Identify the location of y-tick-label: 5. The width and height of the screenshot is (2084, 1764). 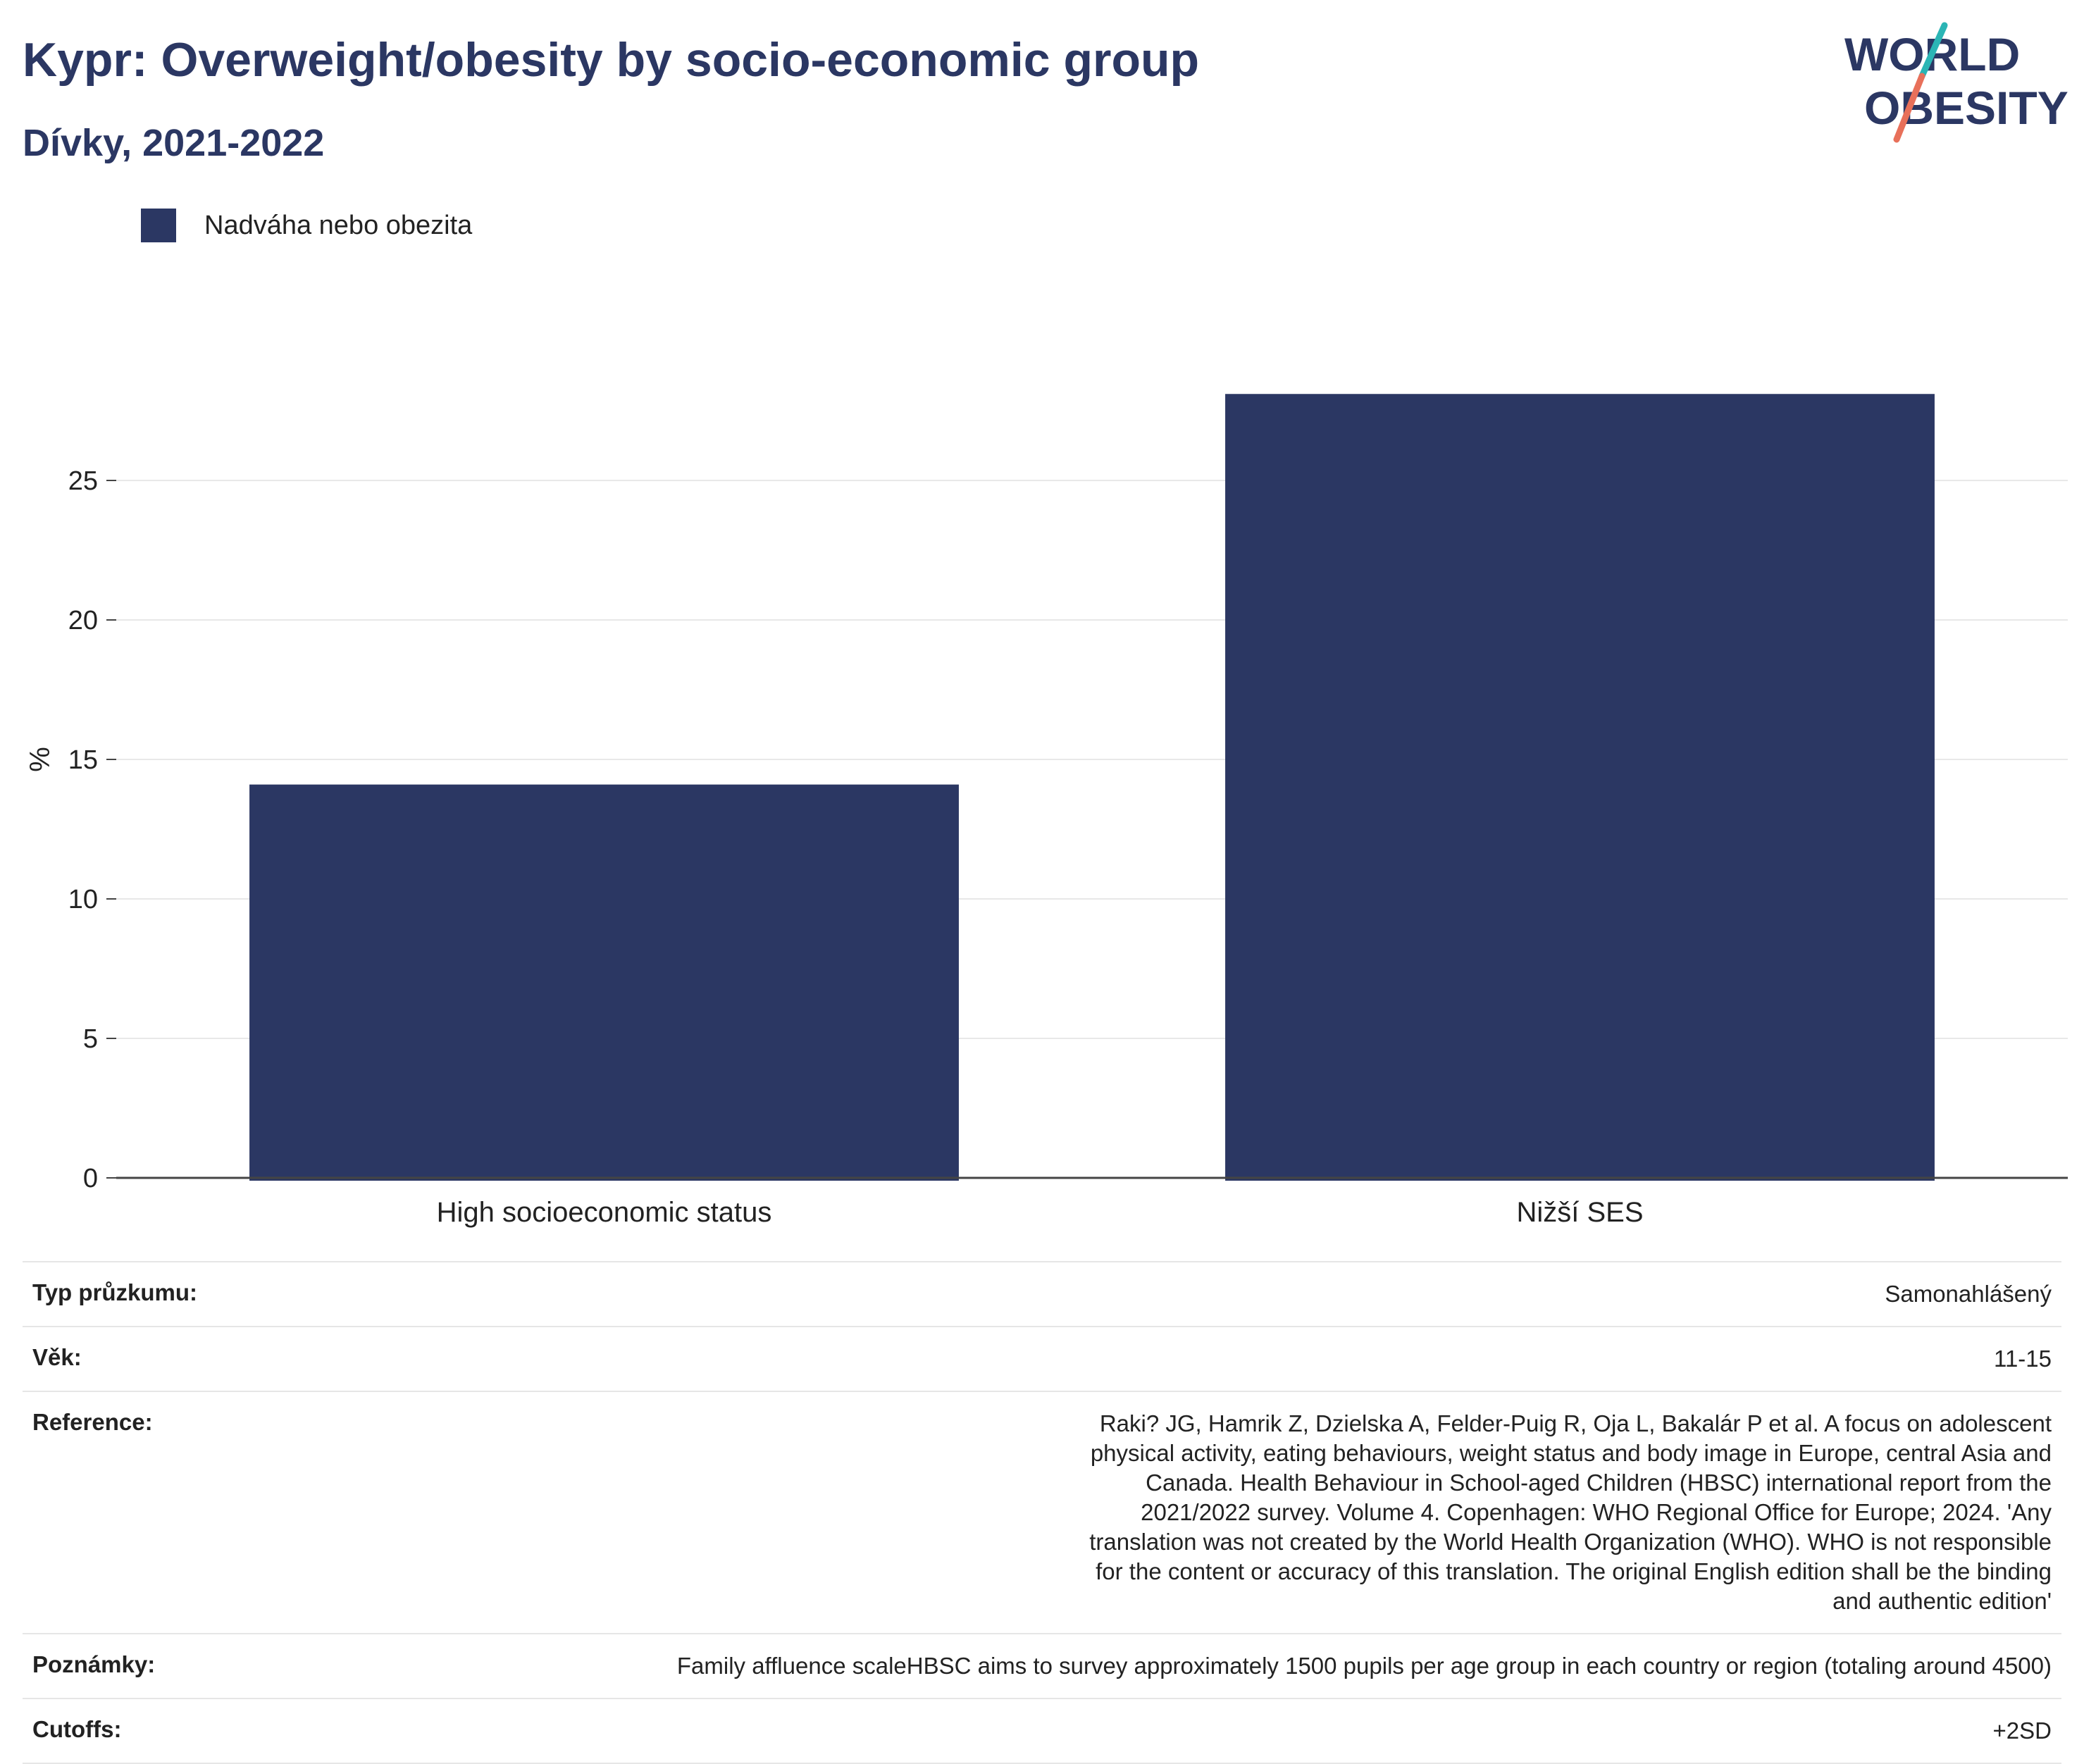
(90, 1039).